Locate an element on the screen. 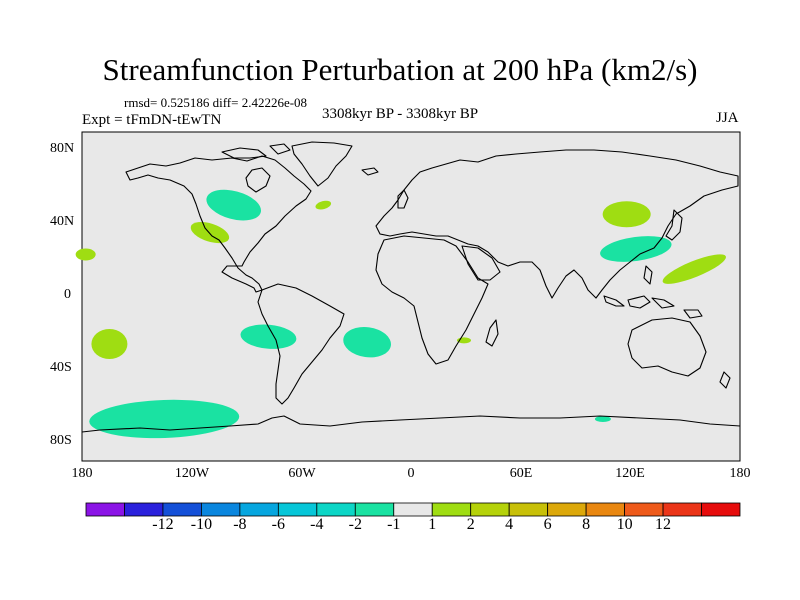 Image resolution: width=800 pixels, height=600 pixels. anomaly-east-asia-north is located at coordinates (626, 214).